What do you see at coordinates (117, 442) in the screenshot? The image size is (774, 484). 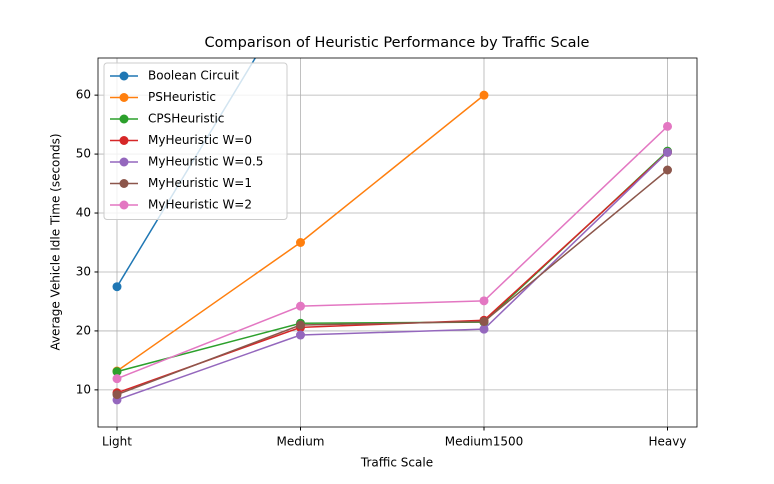 I see `x-tick-label: Light` at bounding box center [117, 442].